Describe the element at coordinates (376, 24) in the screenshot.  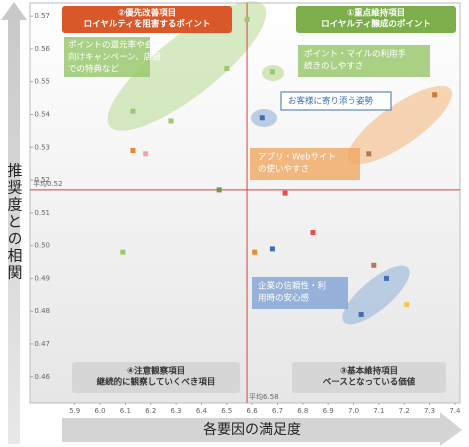
I see `quadrant-label: ロイヤルティ醸成のポイント` at that location.